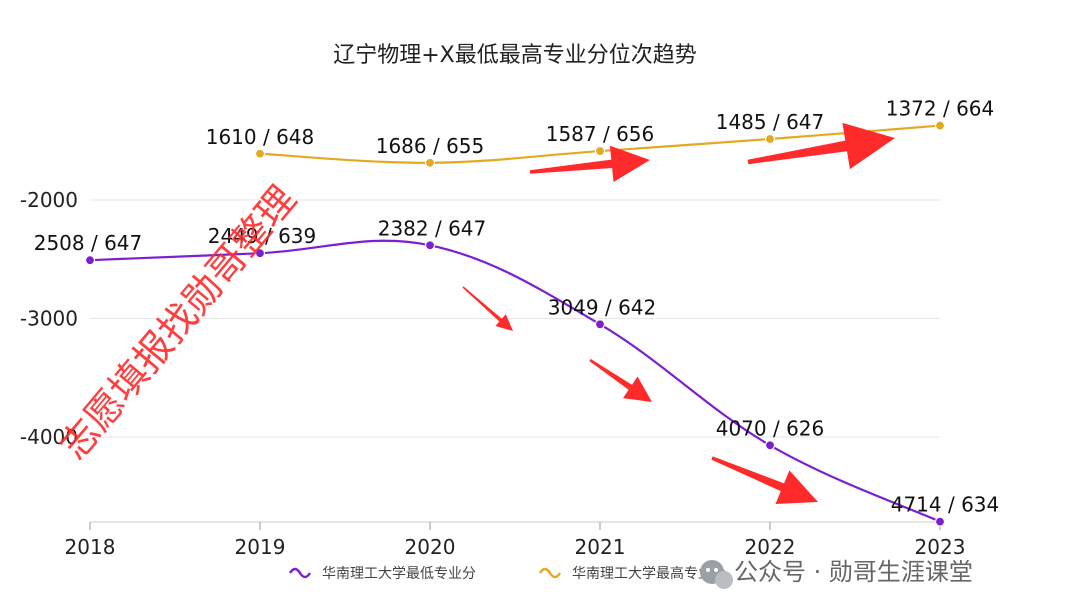 This screenshot has width=1080, height=614. I want to click on y-tick-label: -4000, so click(49, 437).